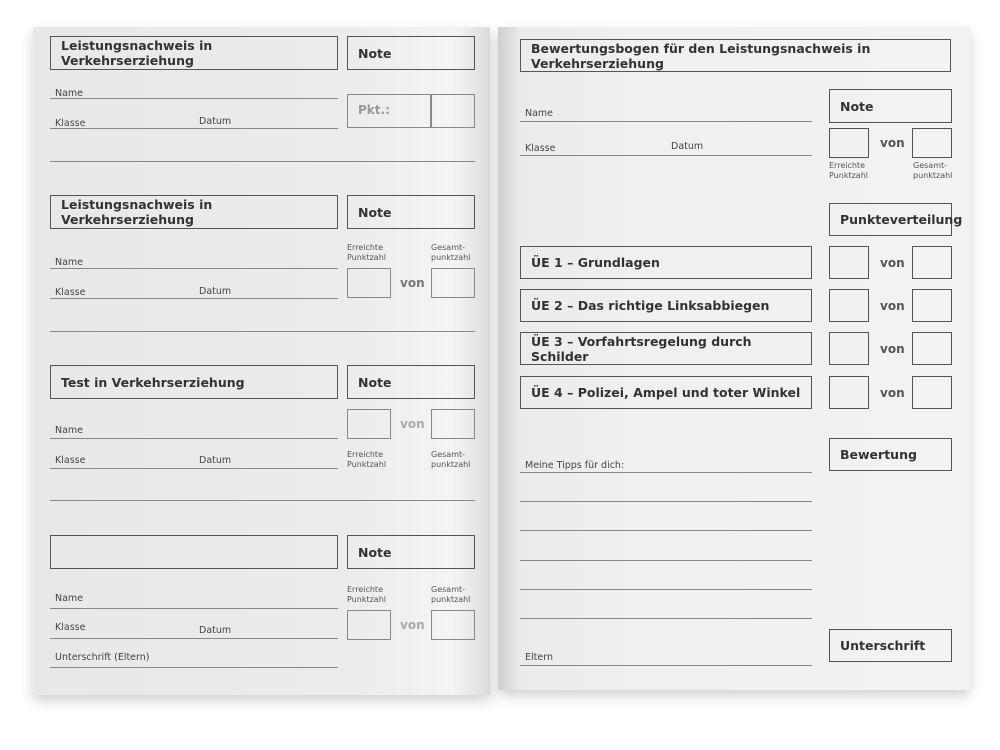 This screenshot has width=1000, height=750. Describe the element at coordinates (194, 667) in the screenshot. I see `signature-line` at that location.